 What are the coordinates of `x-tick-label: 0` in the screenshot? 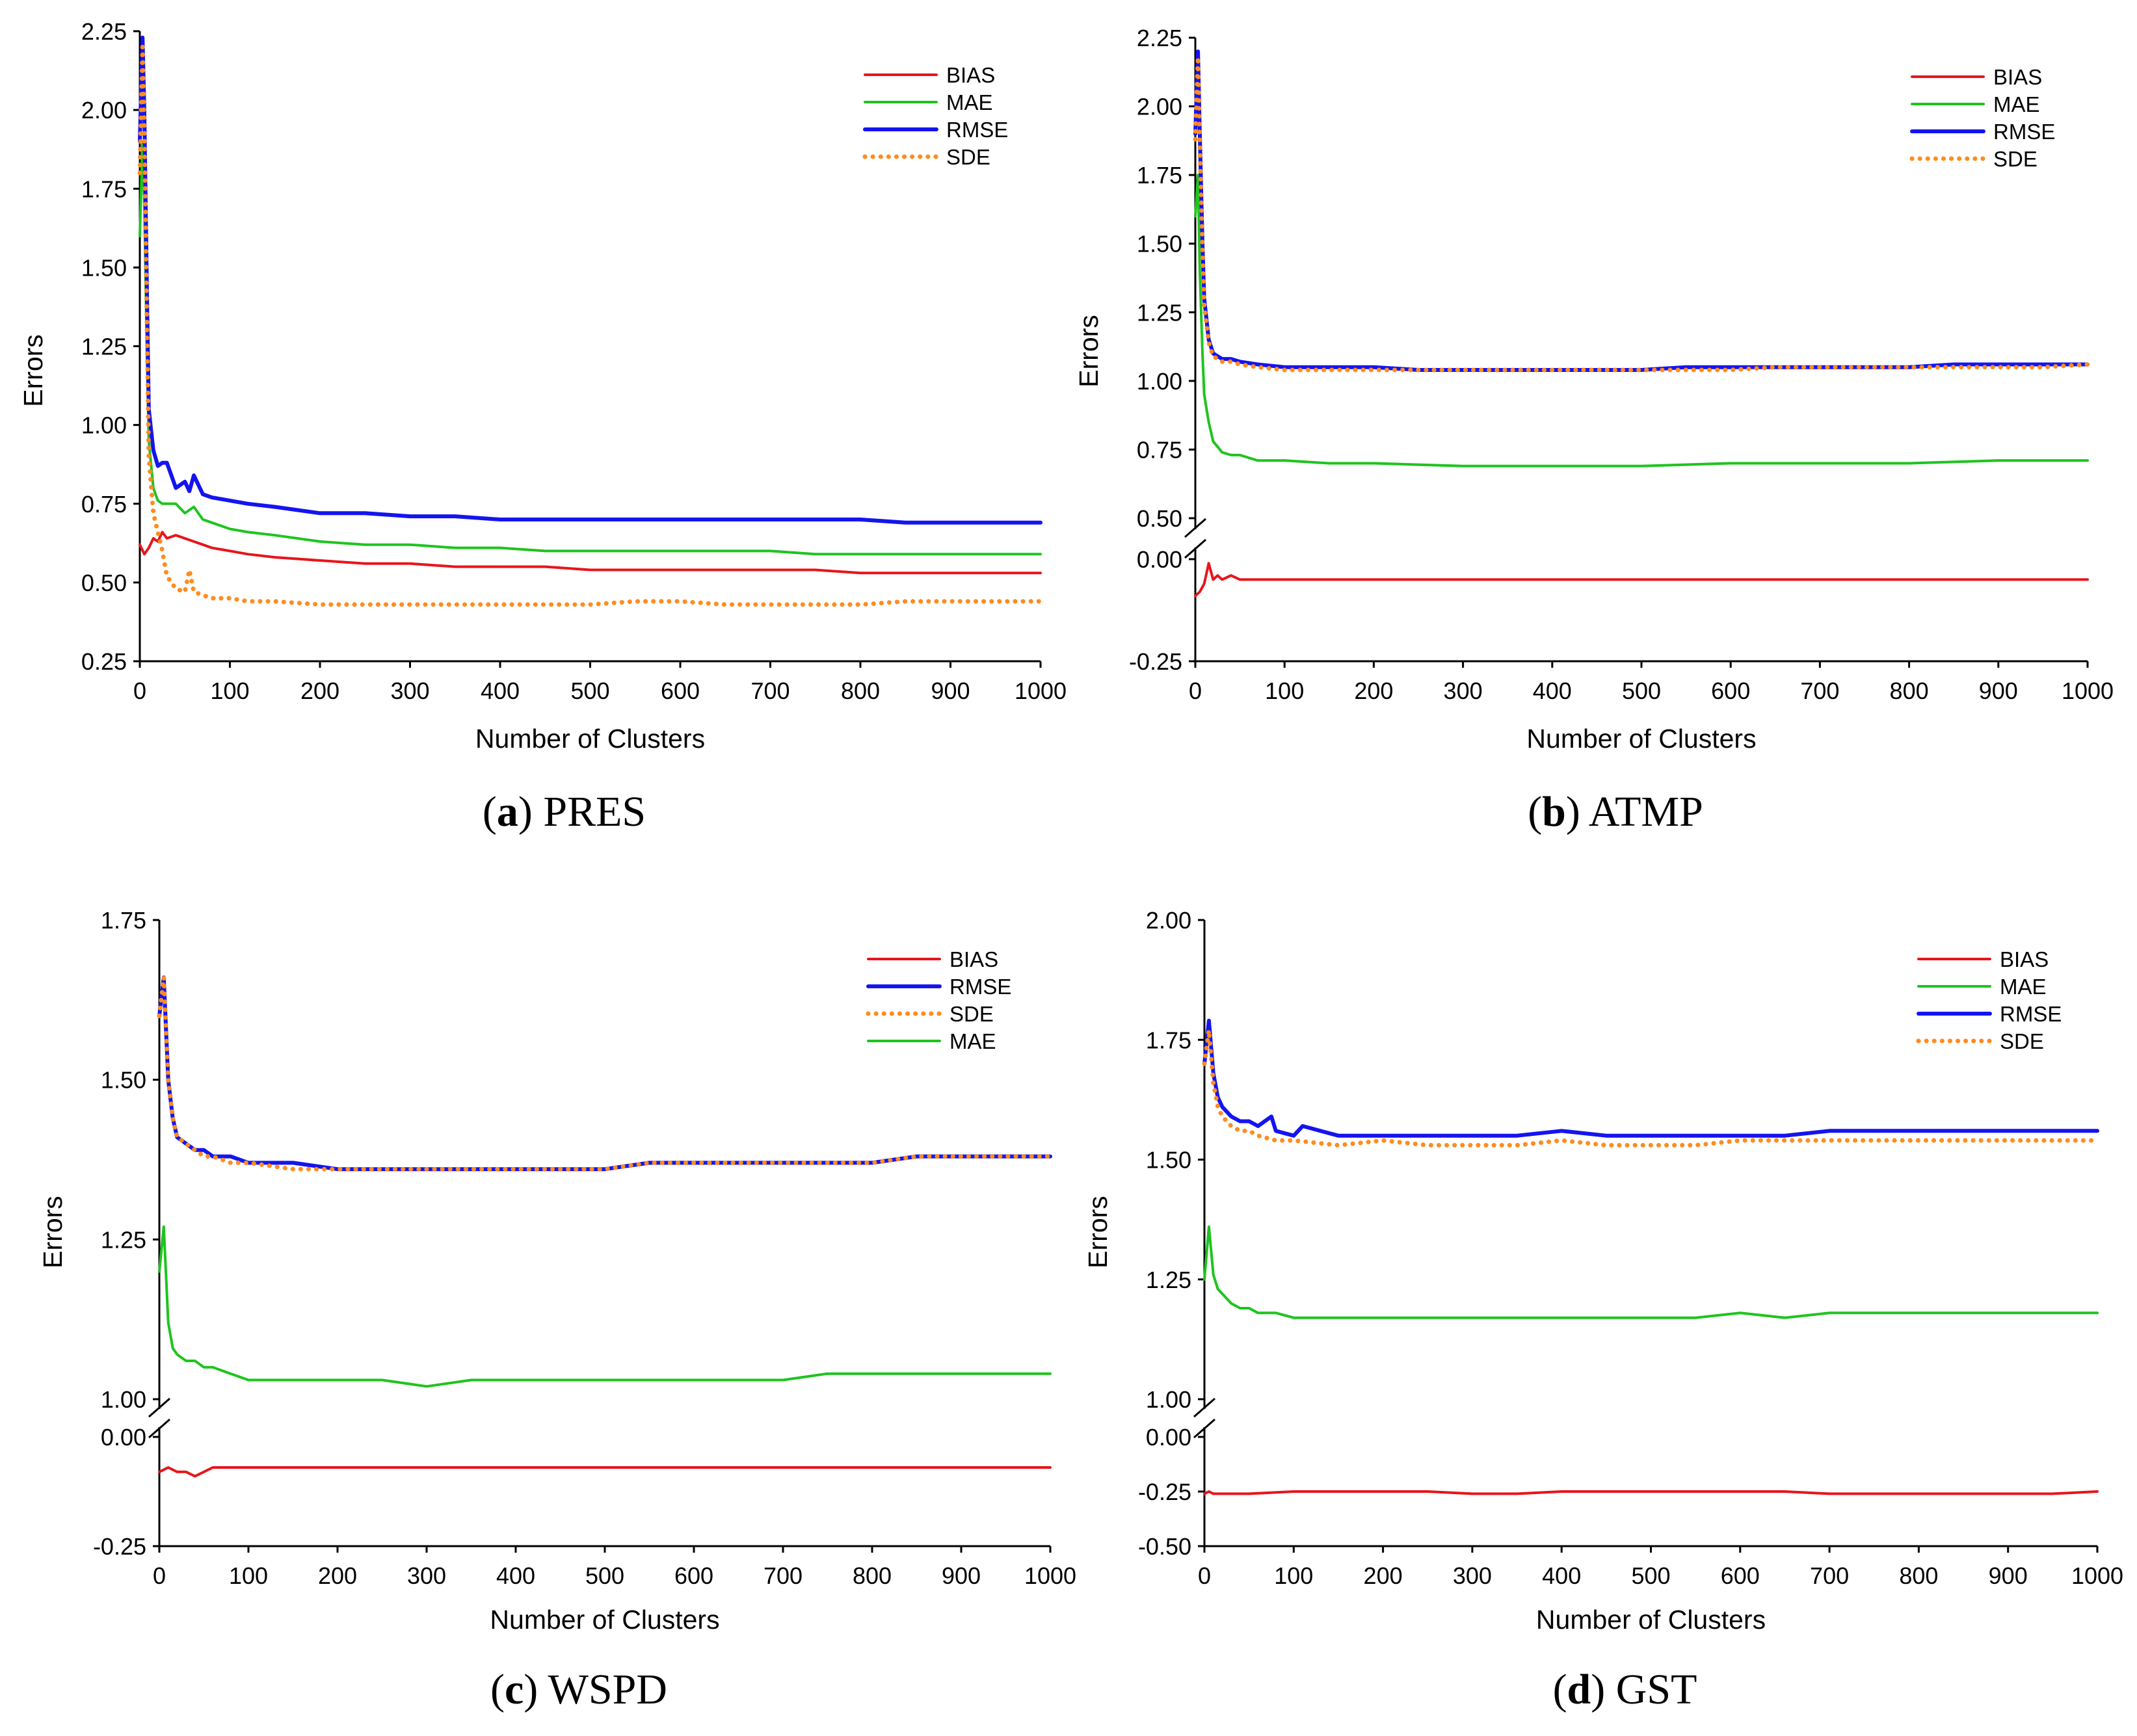 It's located at (159, 1575).